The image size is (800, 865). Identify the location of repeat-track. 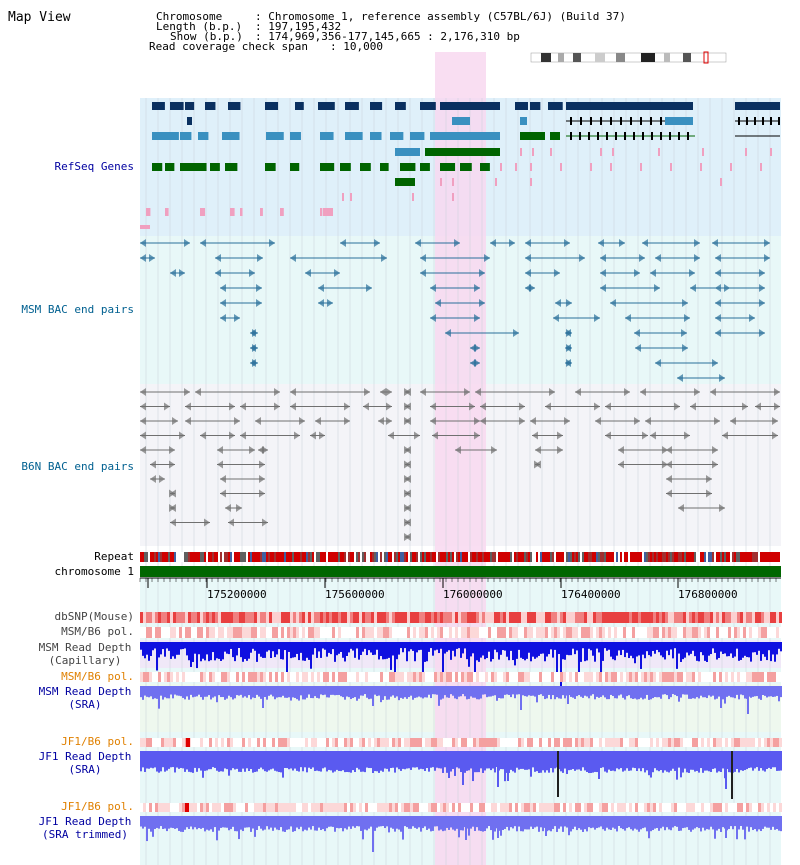
(460, 557).